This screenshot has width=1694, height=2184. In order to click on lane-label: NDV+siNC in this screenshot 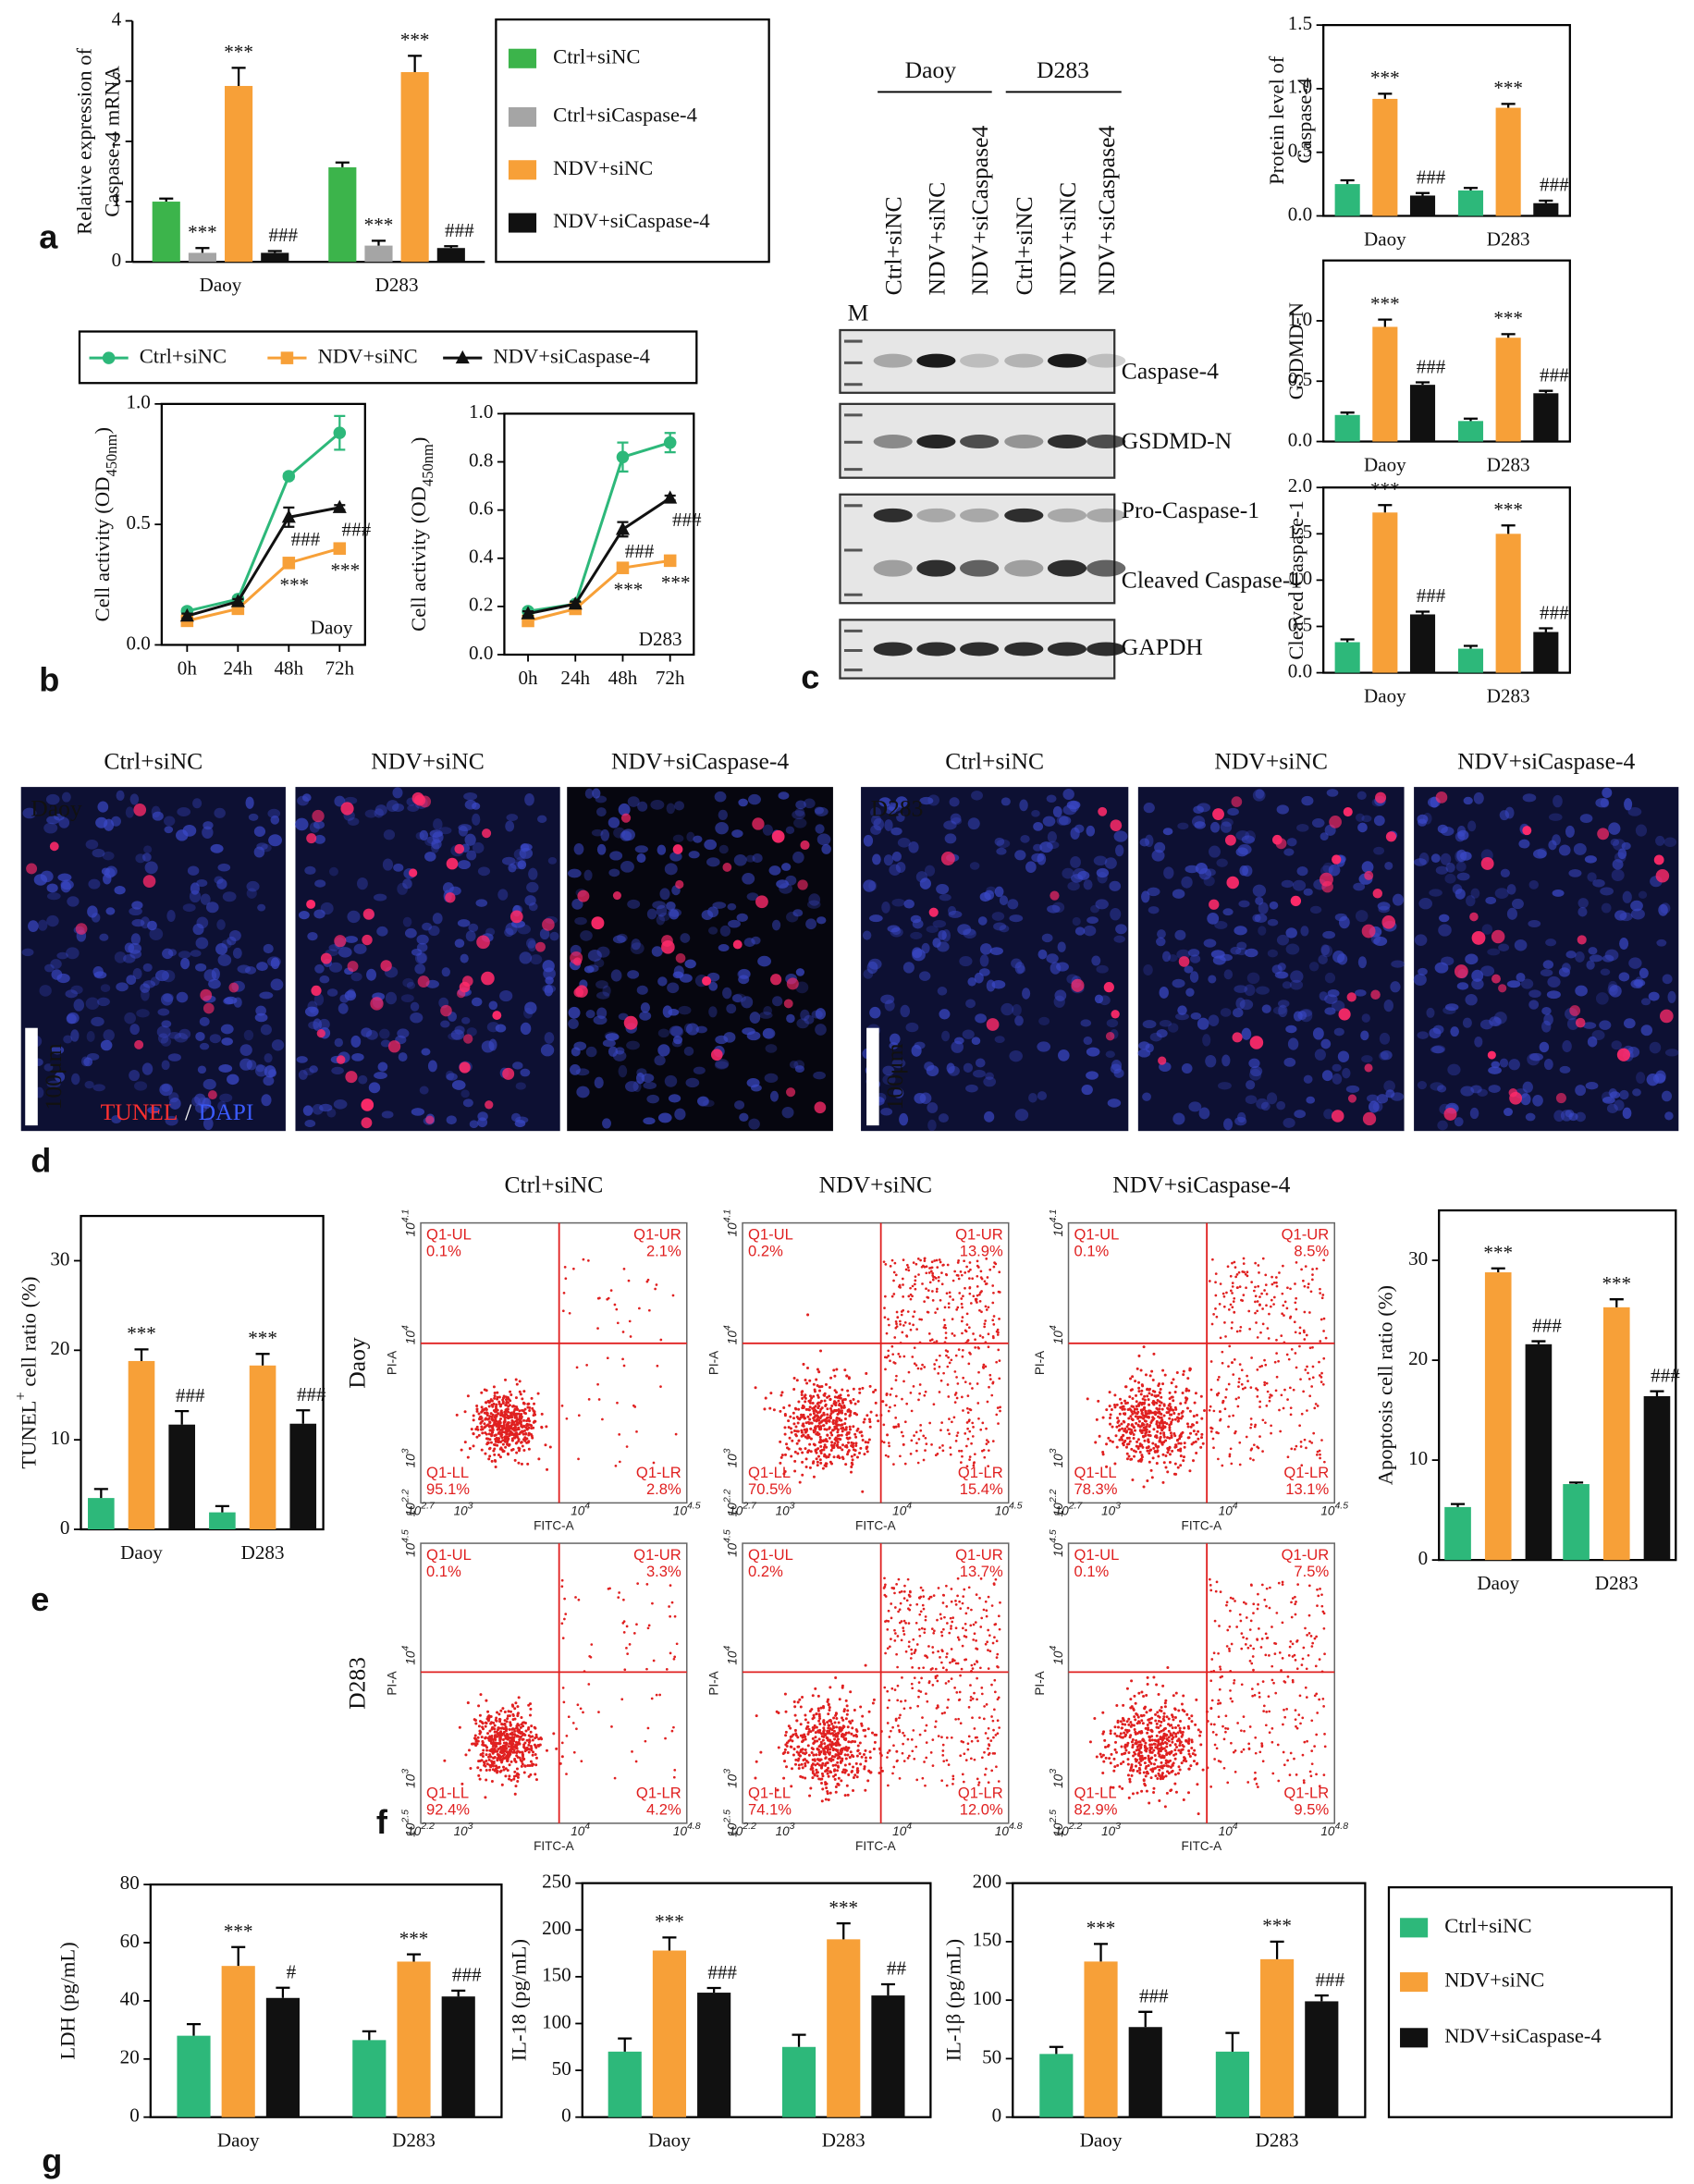, I will do `click(936, 239)`.